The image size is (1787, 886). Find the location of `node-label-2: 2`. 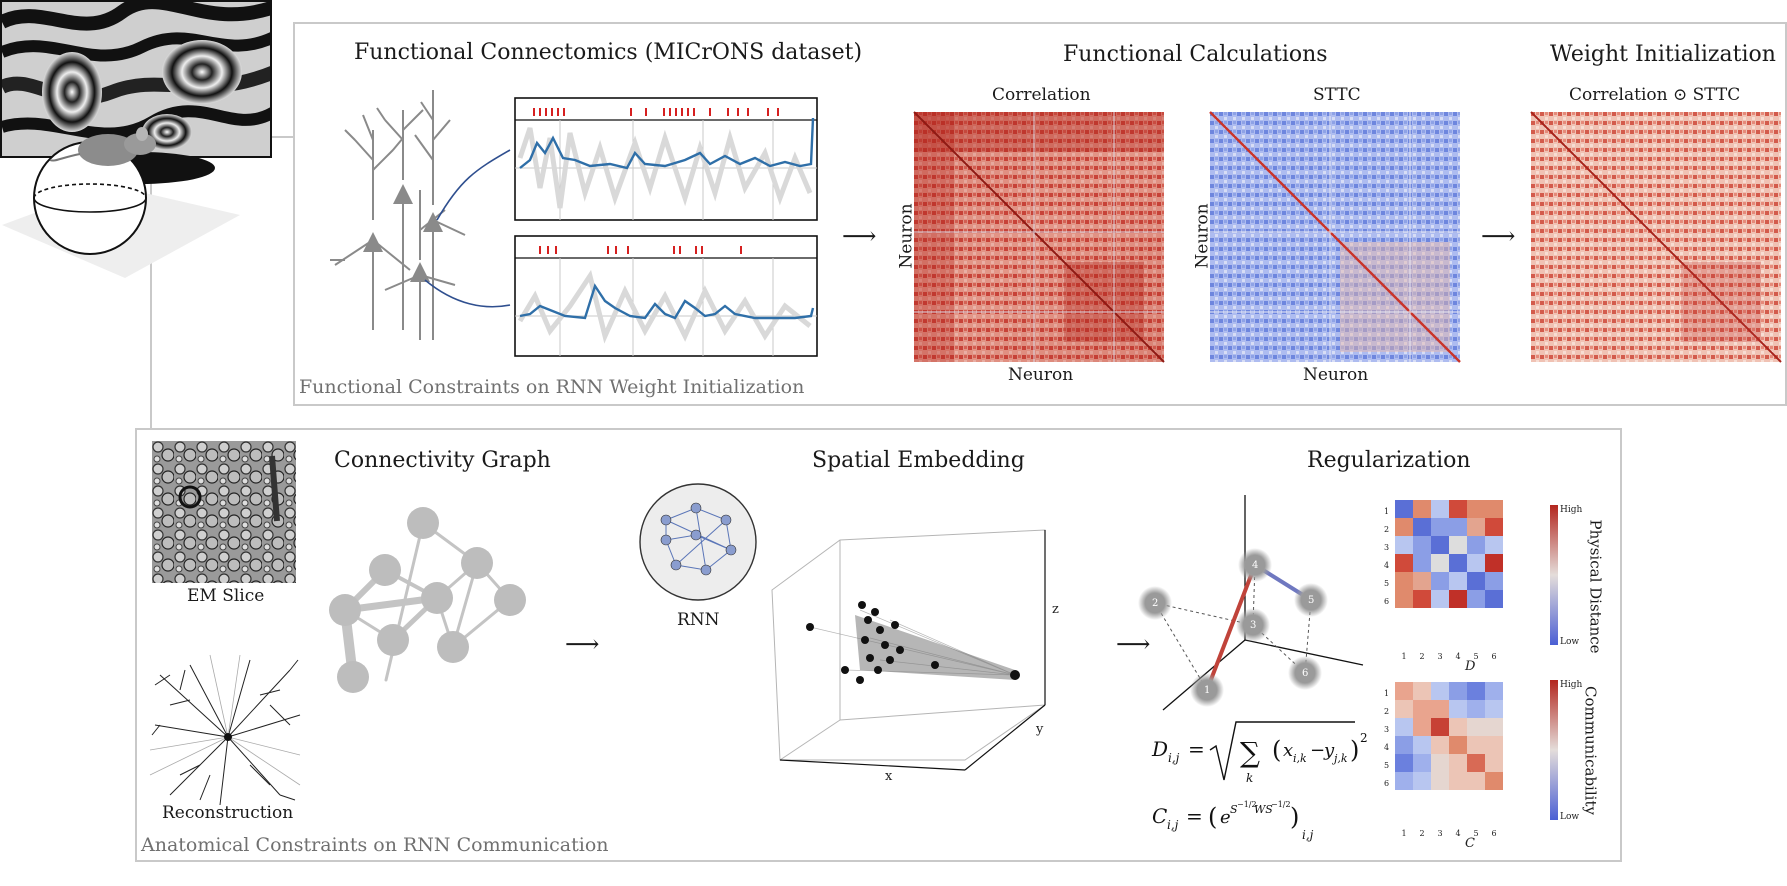

node-label-2: 2 is located at coordinates (1155, 603).